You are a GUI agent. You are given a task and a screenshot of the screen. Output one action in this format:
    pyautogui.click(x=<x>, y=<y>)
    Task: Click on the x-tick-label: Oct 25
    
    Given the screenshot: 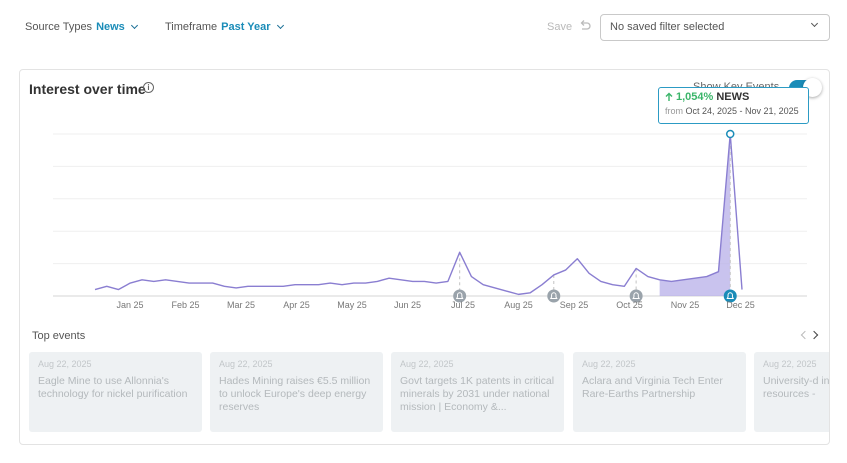 What is the action you would take?
    pyautogui.click(x=629, y=305)
    